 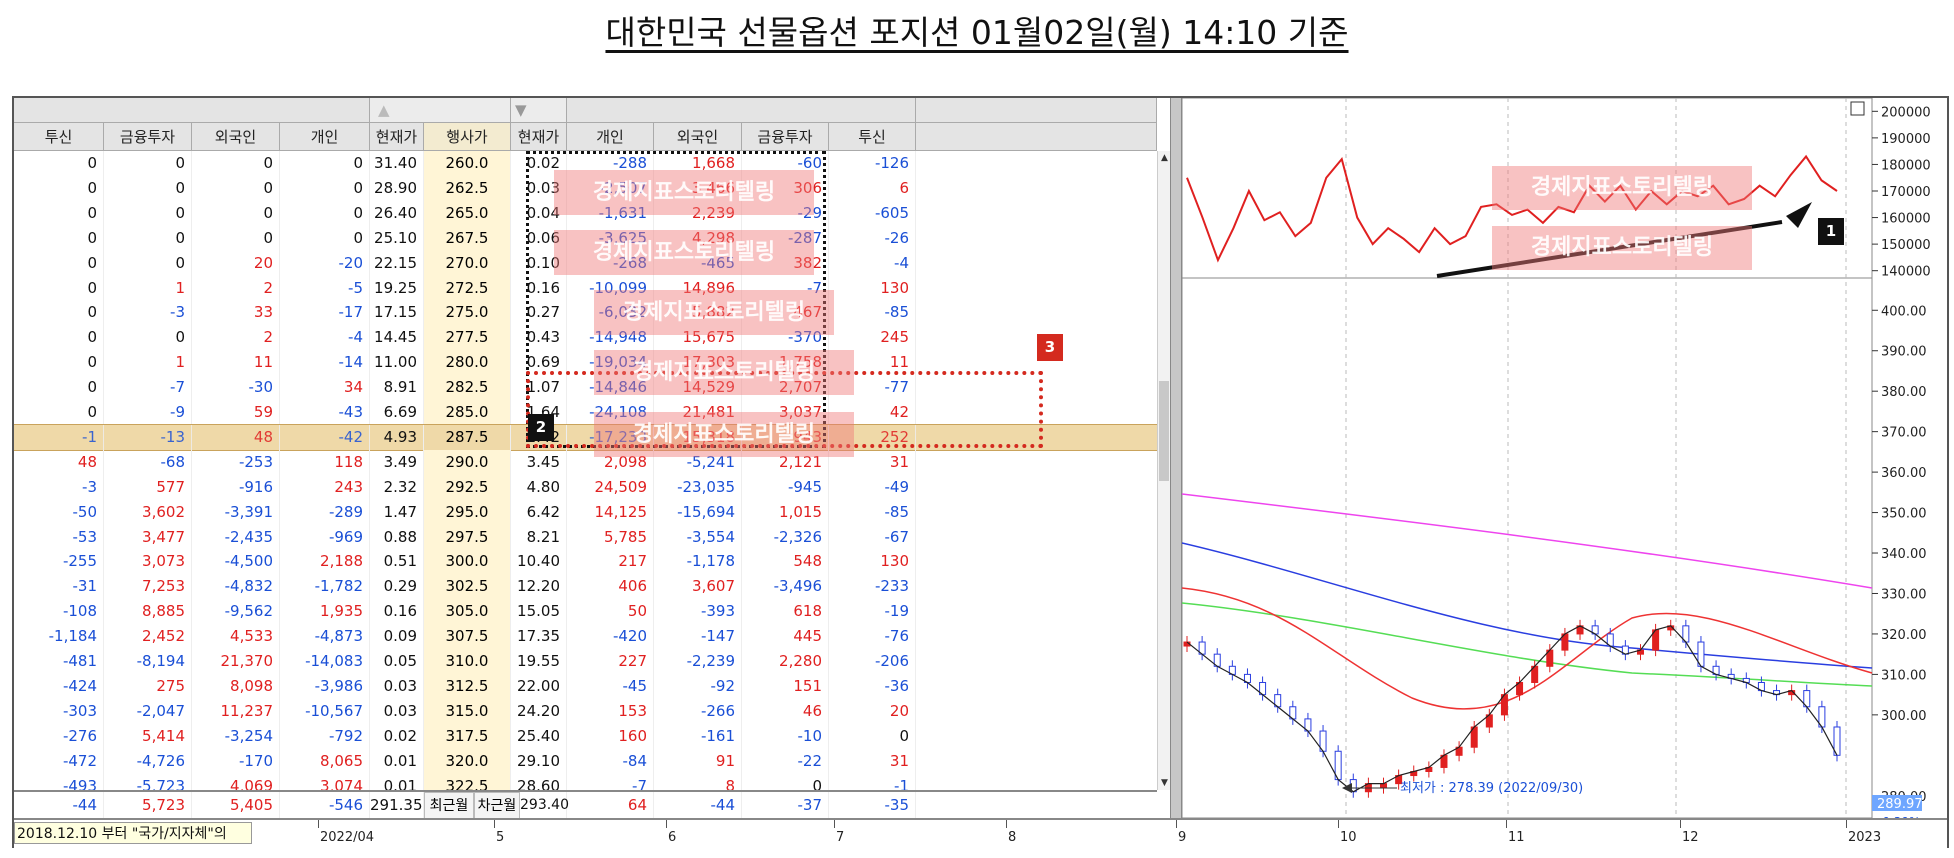 I want to click on table-cell: 275, so click(x=148, y=686).